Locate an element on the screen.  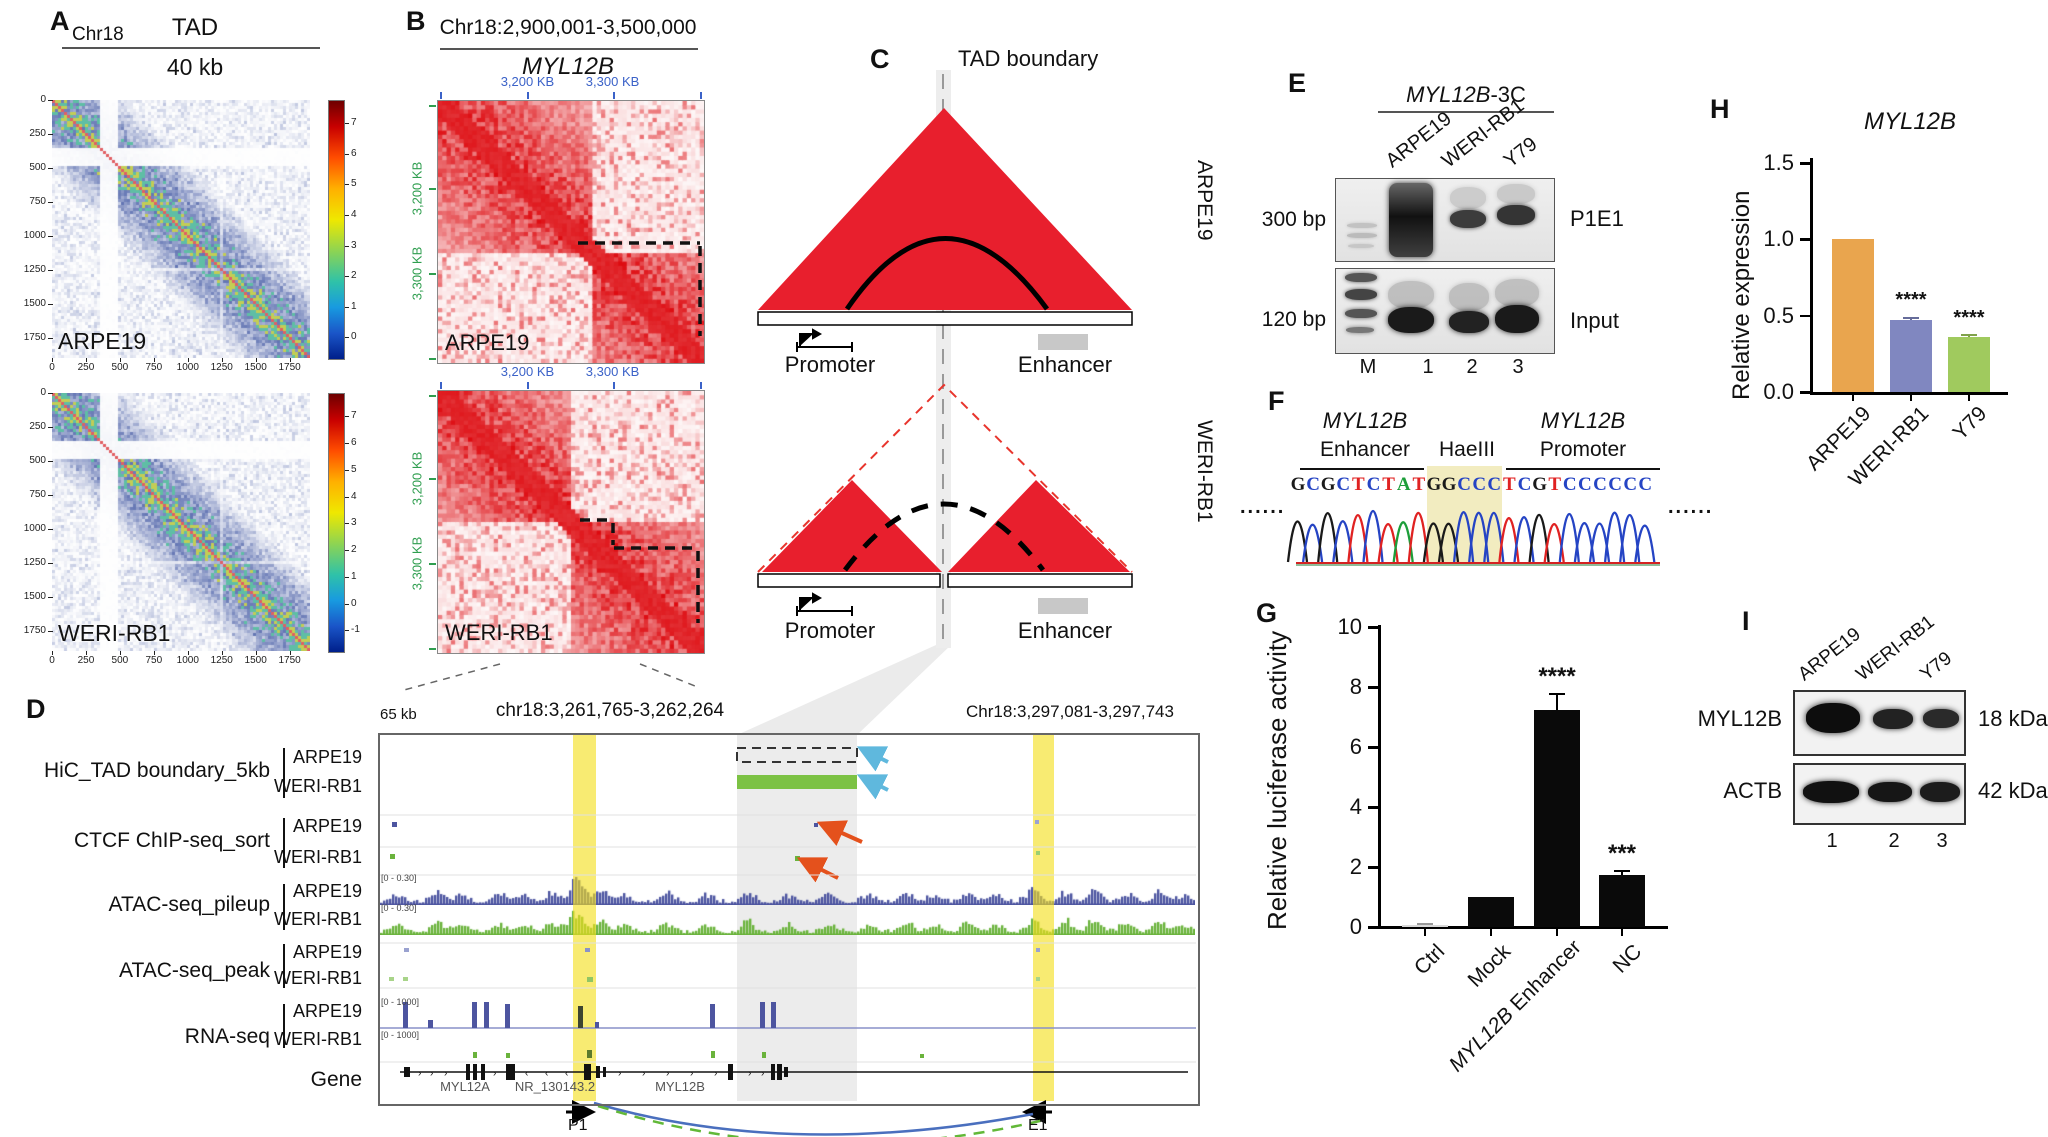
sequence-base: T is located at coordinates (1419, 484).